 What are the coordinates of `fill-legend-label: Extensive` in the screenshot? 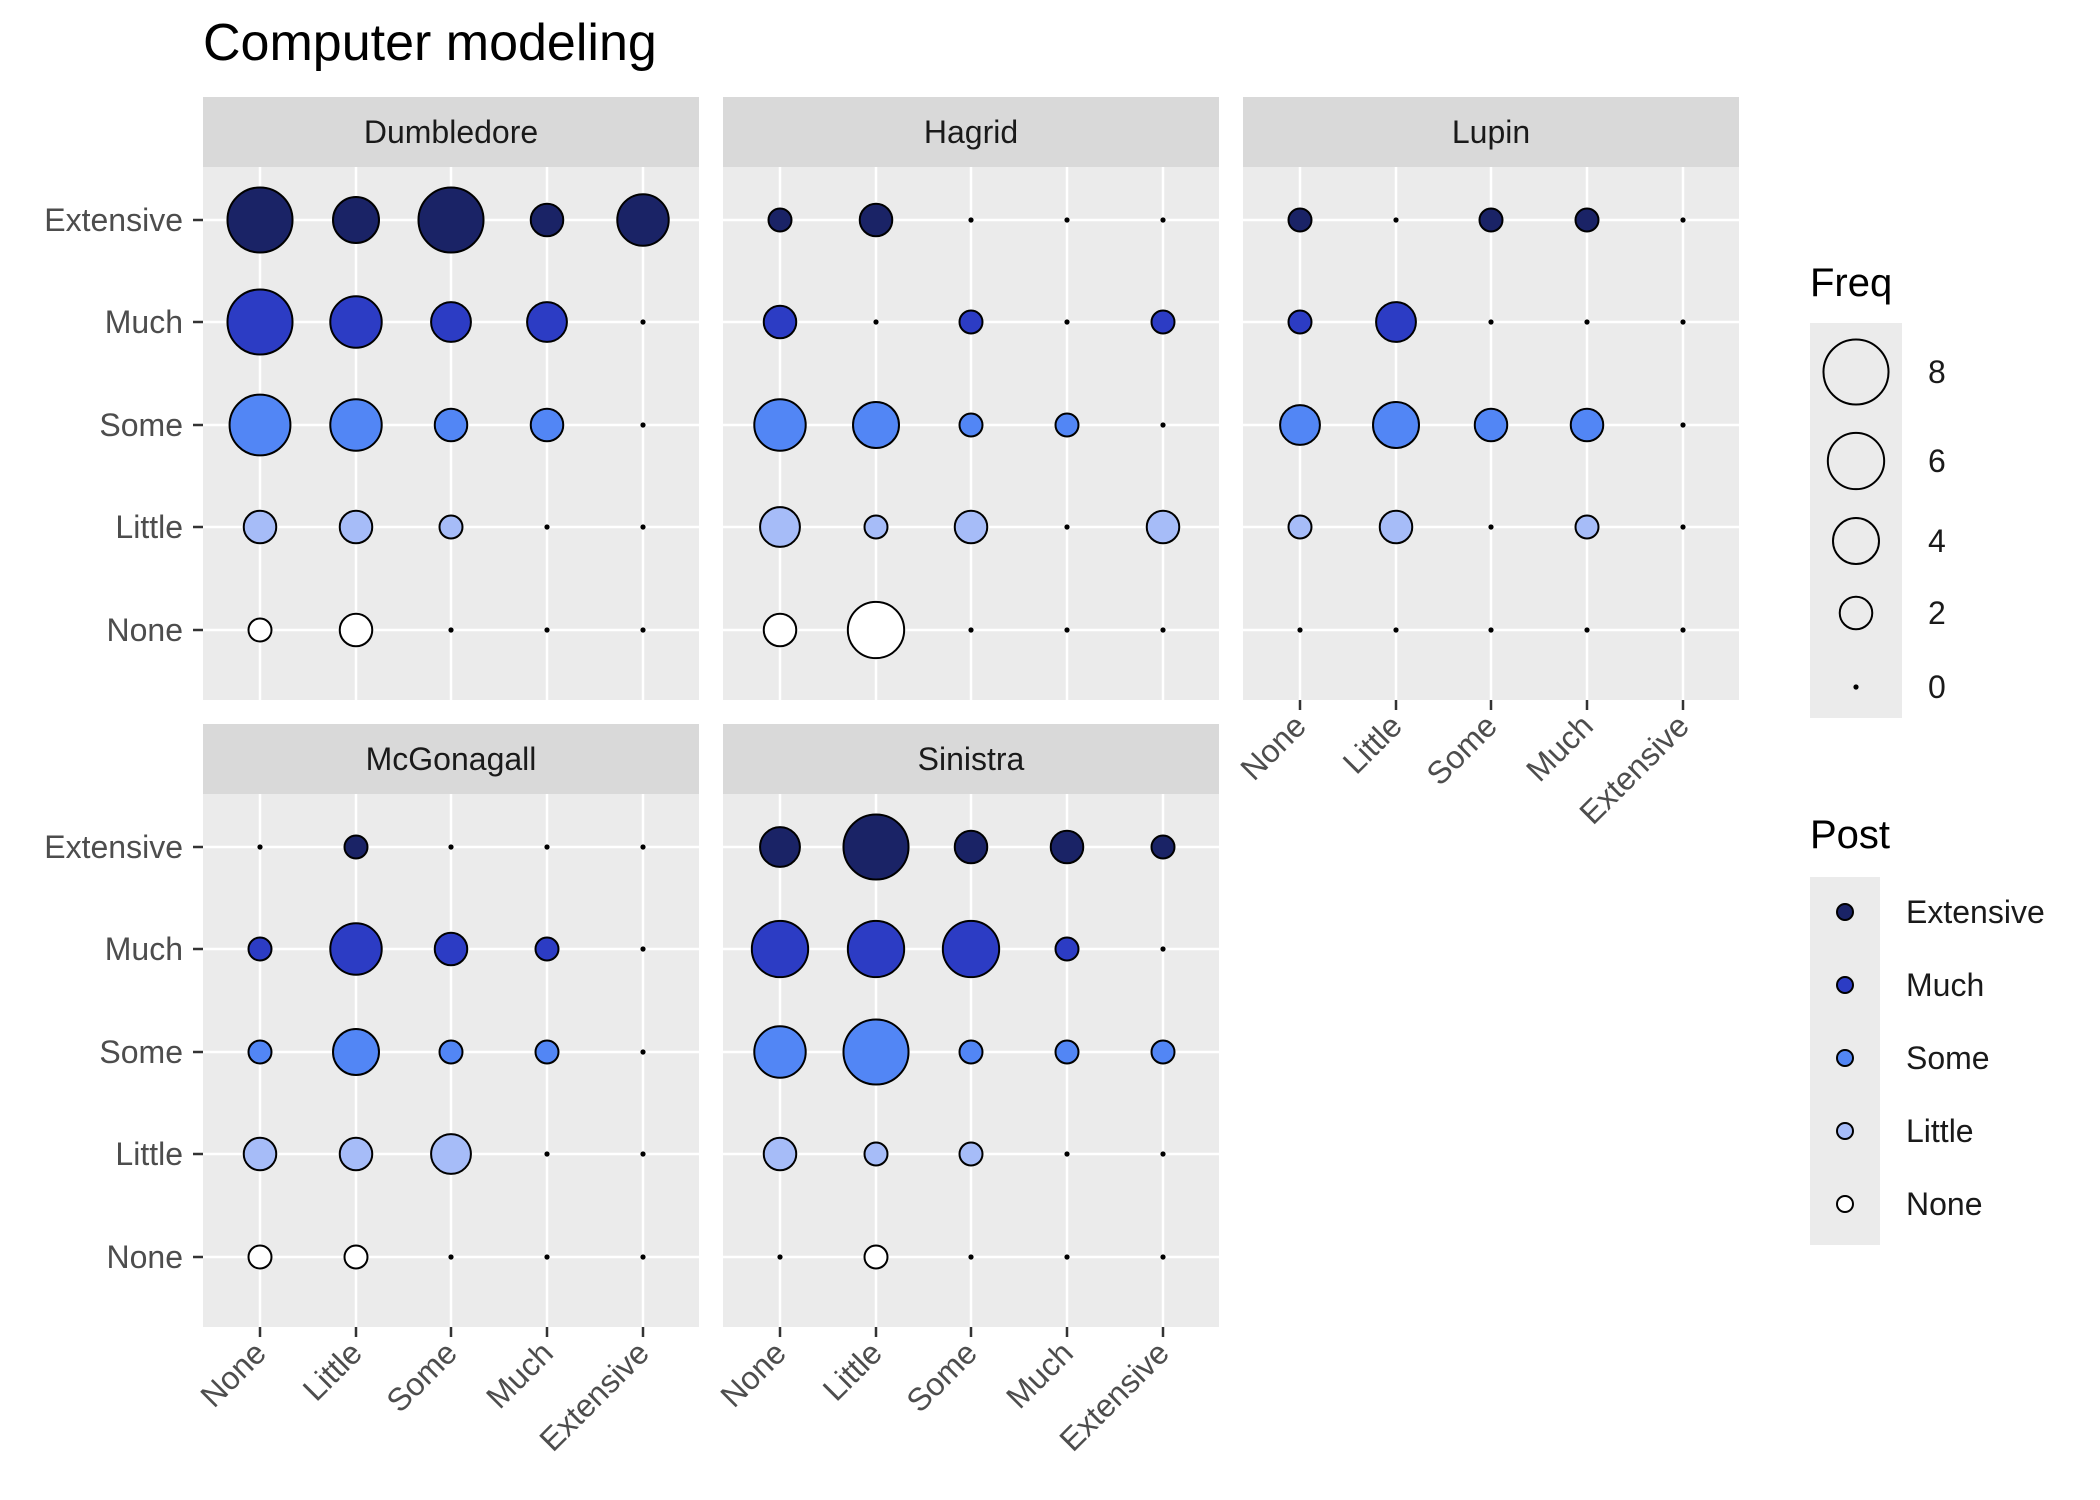 It's located at (1975, 912).